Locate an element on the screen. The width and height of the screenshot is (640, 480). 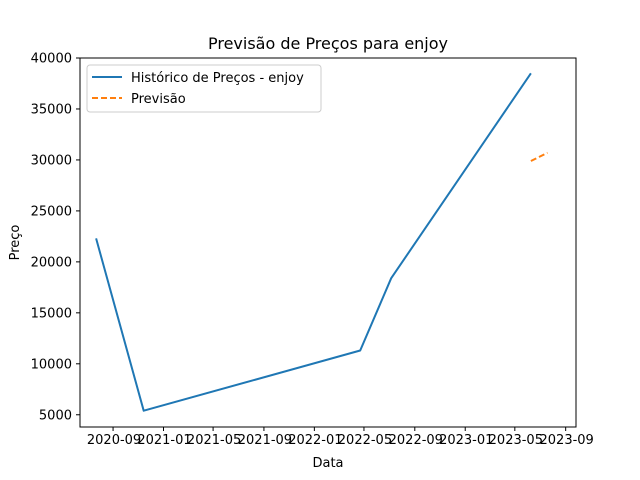
x-tick-label: 2021-09 is located at coordinates (265, 440).